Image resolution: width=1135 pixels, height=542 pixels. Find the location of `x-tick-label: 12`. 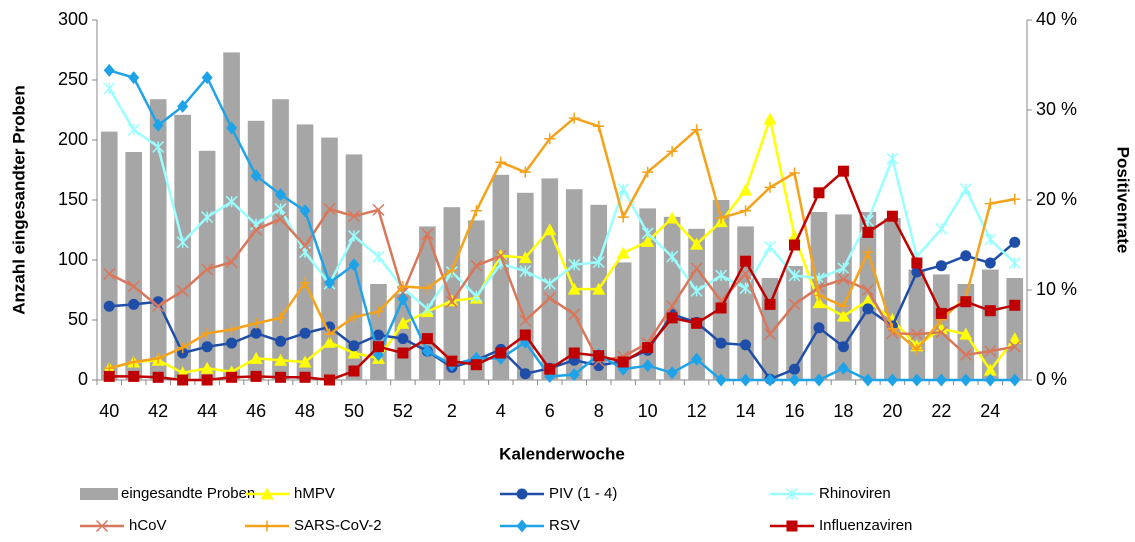

x-tick-label: 12 is located at coordinates (697, 411).